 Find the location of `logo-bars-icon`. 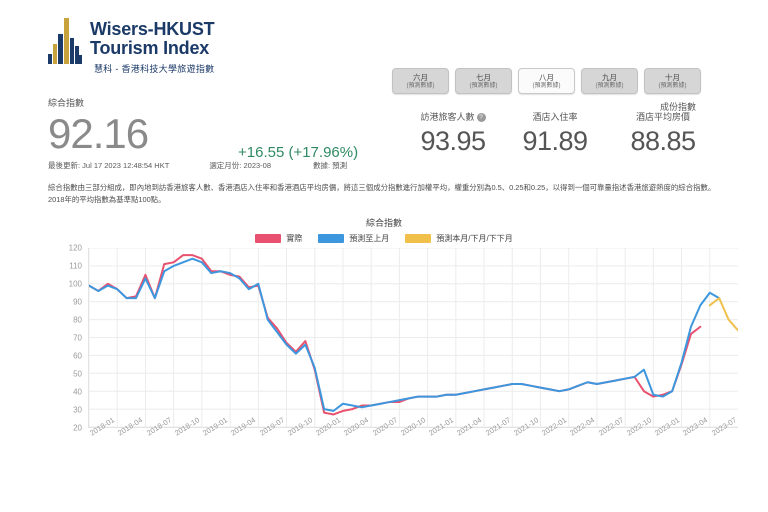

logo-bars-icon is located at coordinates (65, 41).